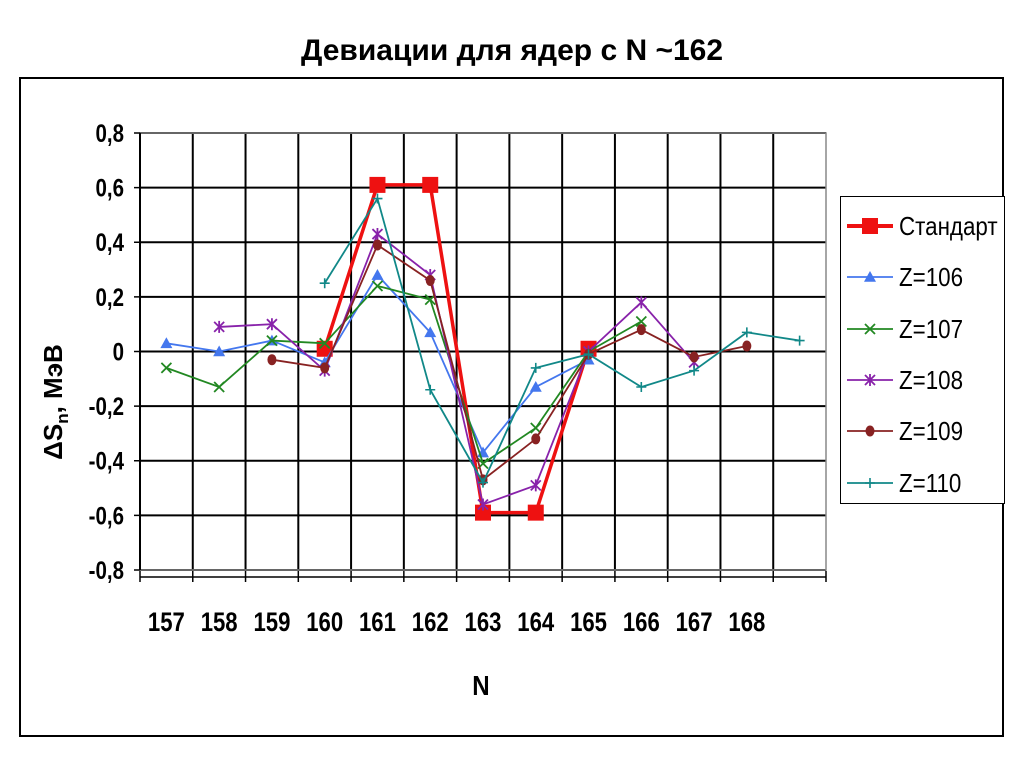 The image size is (1024, 768). What do you see at coordinates (922, 350) in the screenshot?
I see `legend: Стандарт Z=106 Z=107 Z=108 Z=109 Z=110` at bounding box center [922, 350].